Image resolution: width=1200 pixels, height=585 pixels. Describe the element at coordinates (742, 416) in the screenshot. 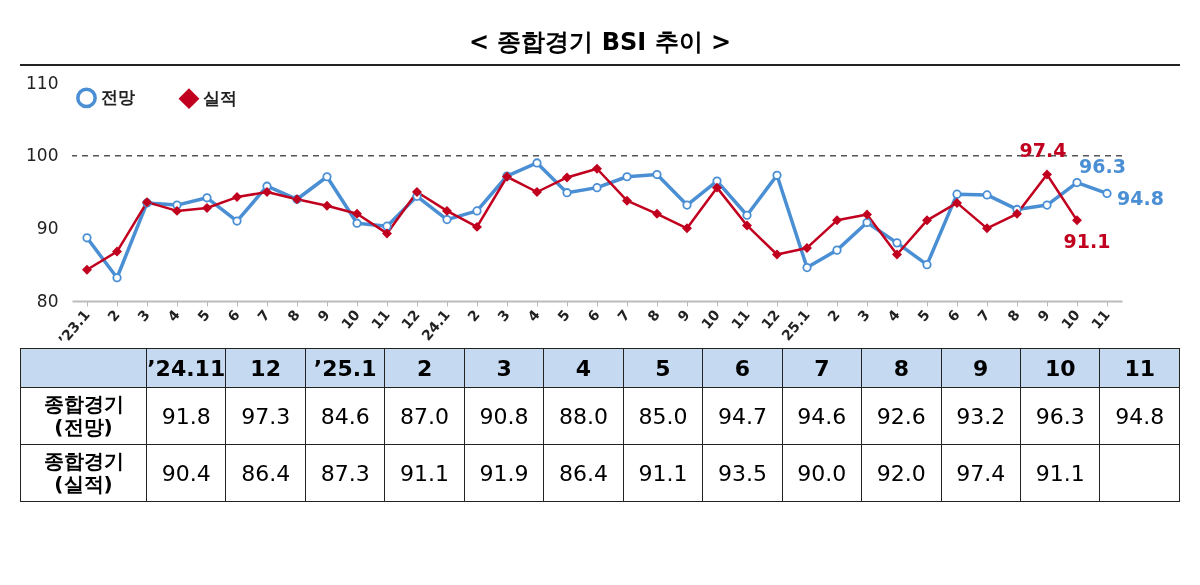

I see `text: 94.7` at that location.